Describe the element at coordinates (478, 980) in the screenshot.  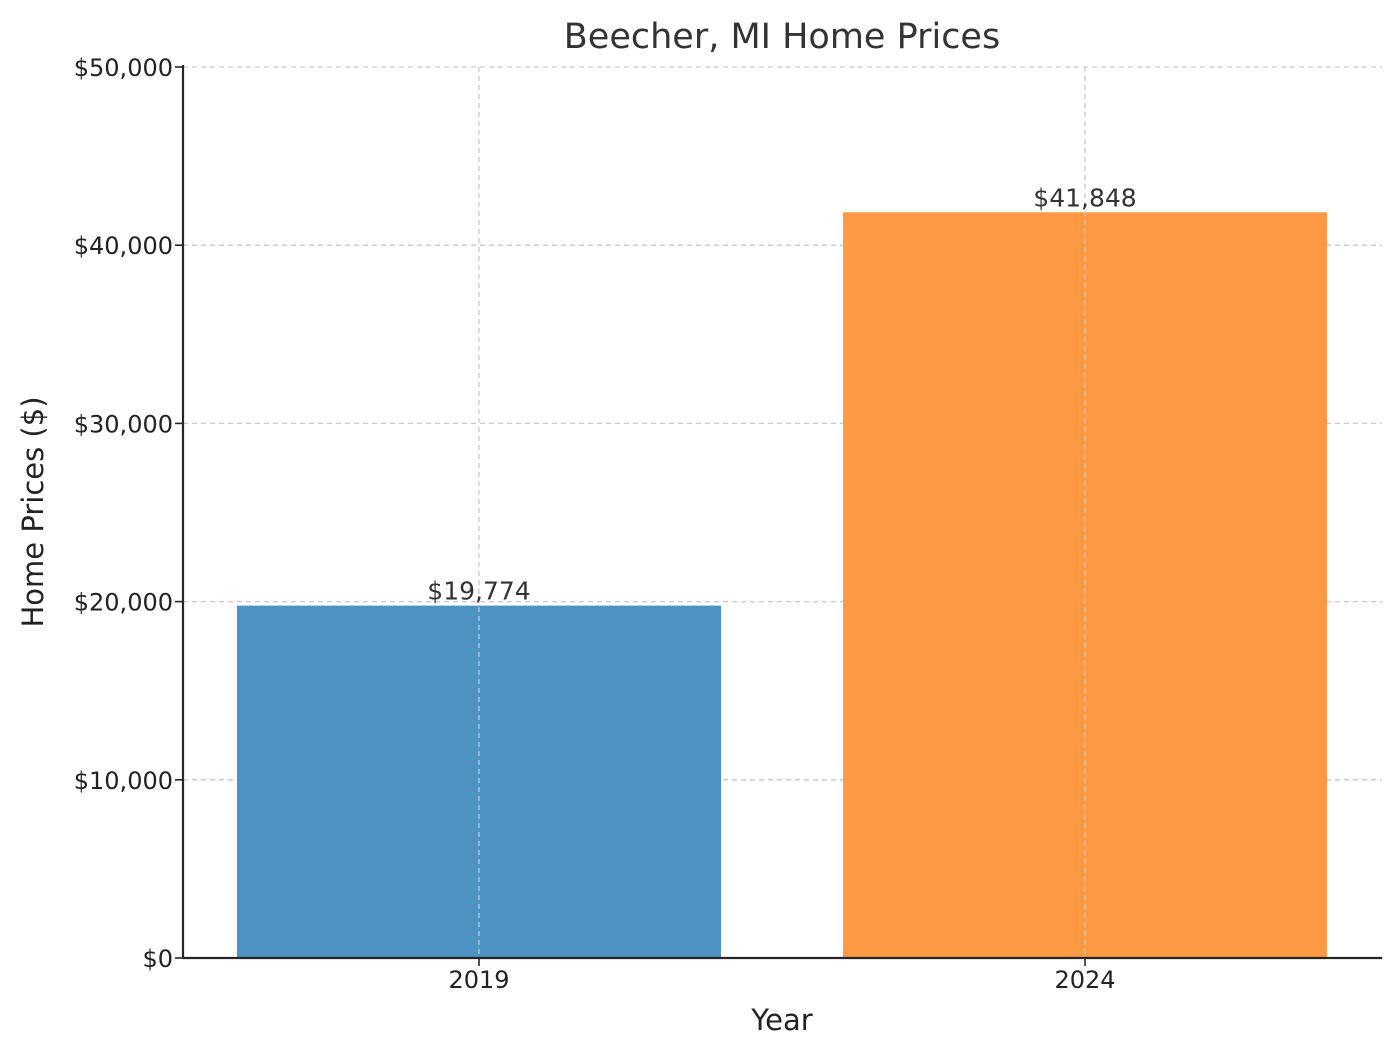
I see `x-tick-label: 2019` at that location.